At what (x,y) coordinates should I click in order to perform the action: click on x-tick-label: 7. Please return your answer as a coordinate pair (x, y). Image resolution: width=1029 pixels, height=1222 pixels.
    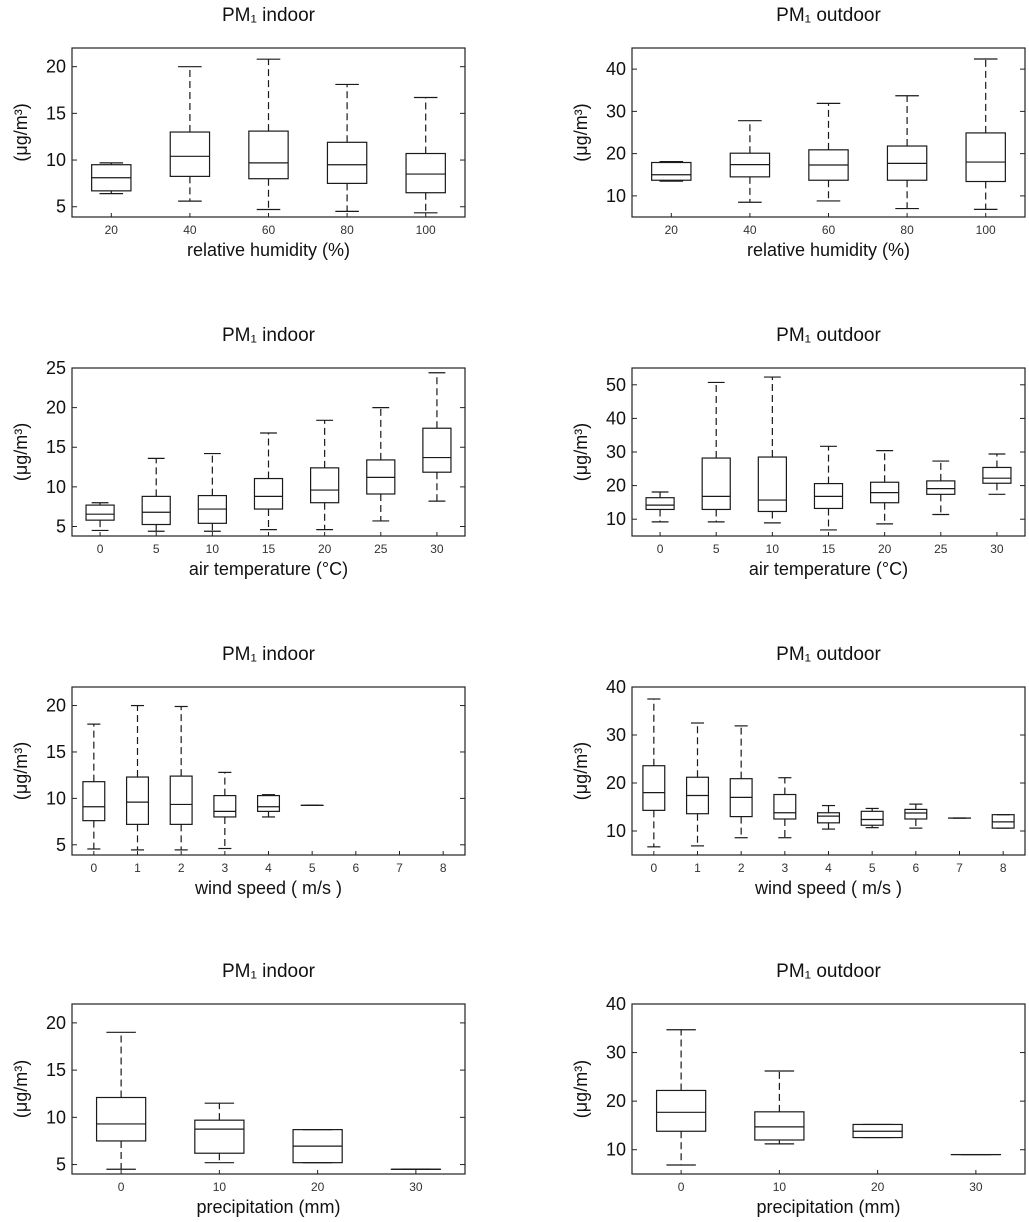
    Looking at the image, I should click on (959, 868).